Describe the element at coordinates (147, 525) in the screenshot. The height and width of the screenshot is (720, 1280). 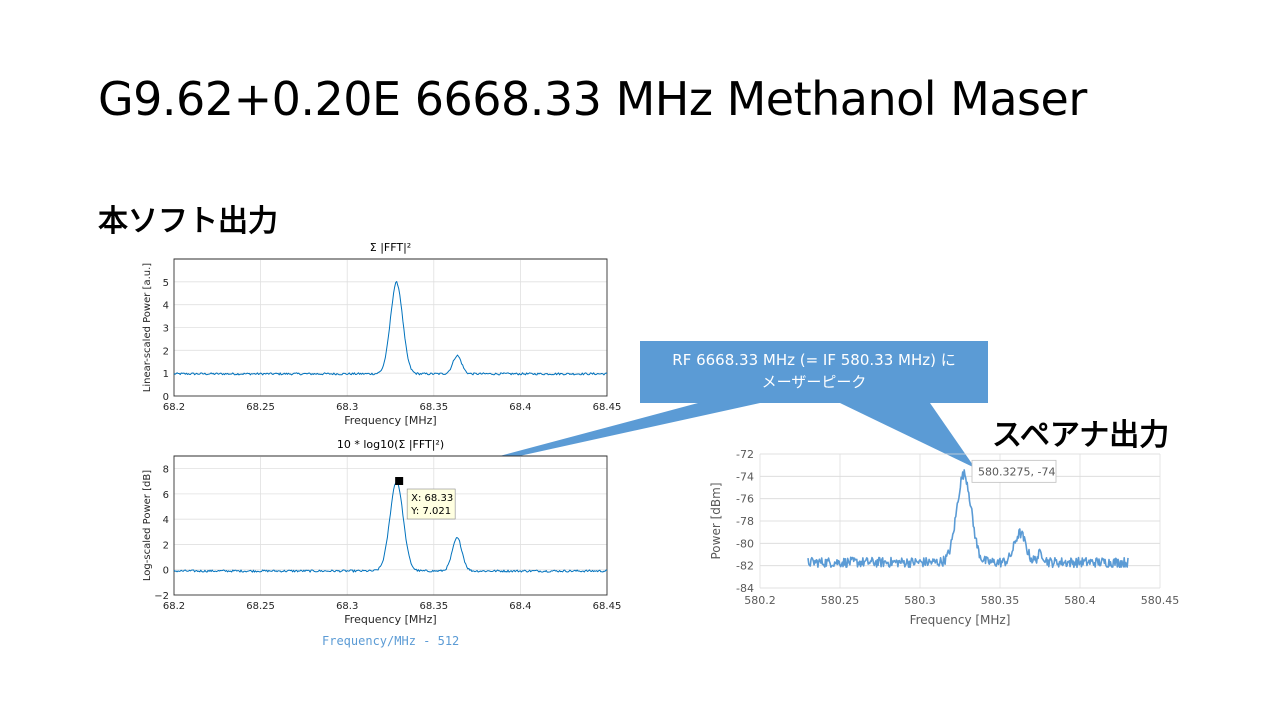
I see `y-axis-label: Log-scaled Power [dB]` at that location.